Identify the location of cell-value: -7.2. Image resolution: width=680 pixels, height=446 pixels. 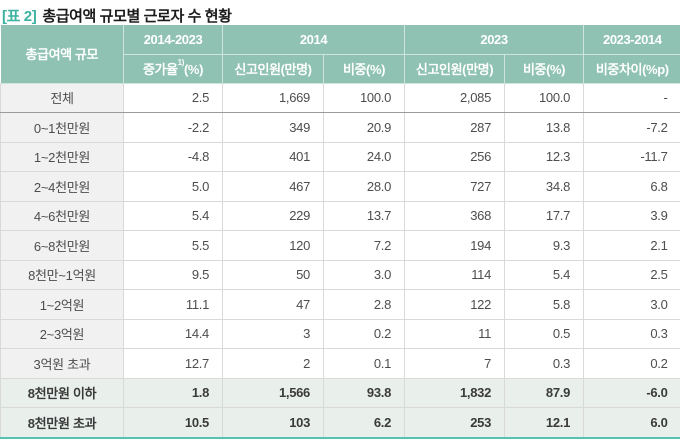
(631, 127).